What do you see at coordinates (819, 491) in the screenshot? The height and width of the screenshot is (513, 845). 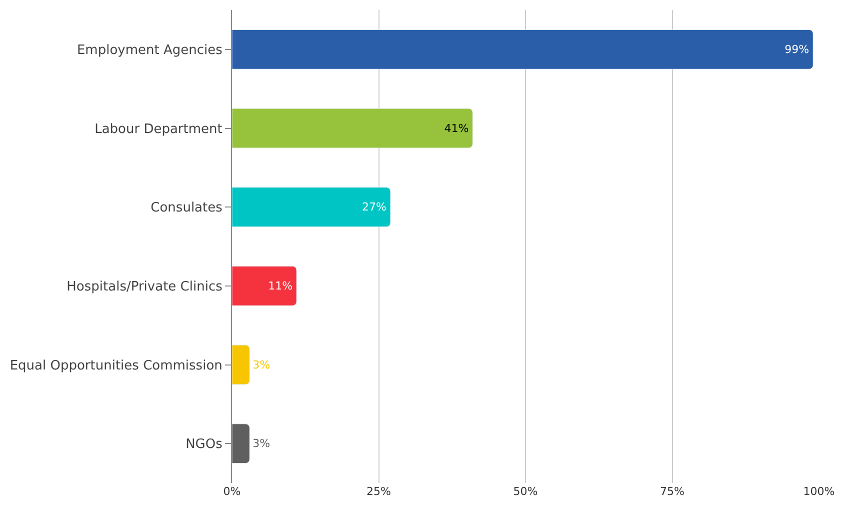 I see `x-tick-label: 100%` at bounding box center [819, 491].